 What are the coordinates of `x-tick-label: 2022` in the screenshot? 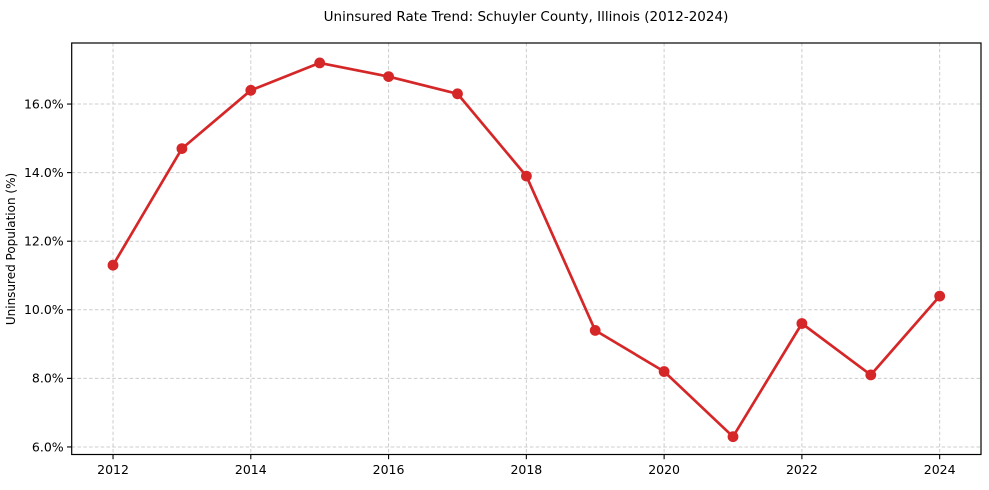 It's located at (802, 469).